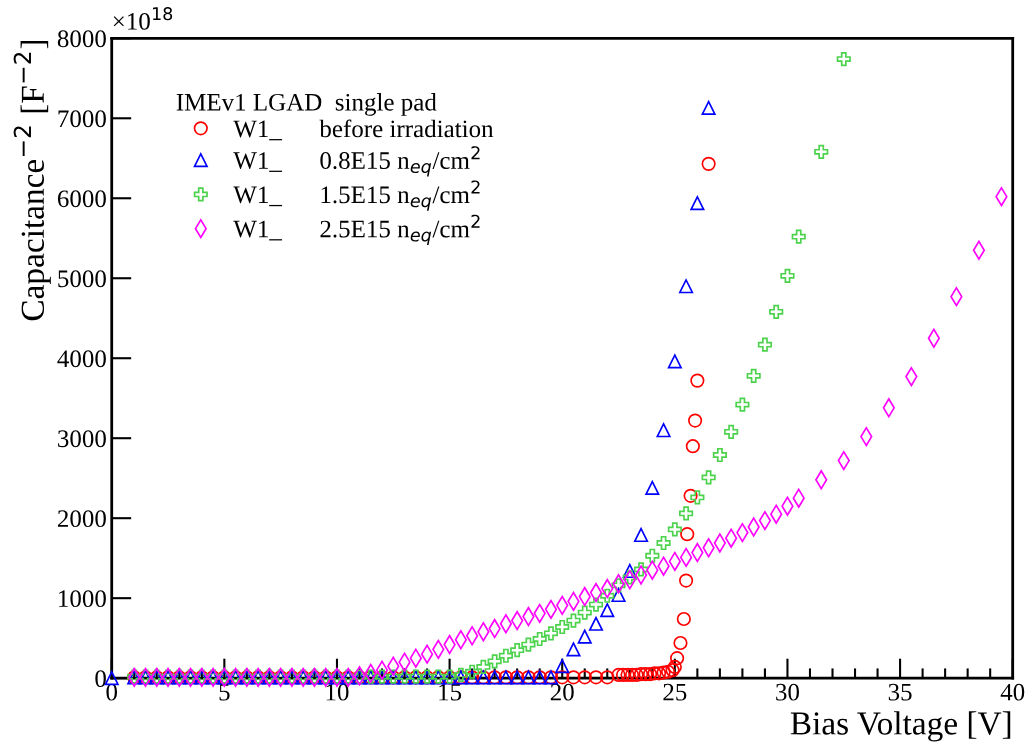 This screenshot has width=1025, height=751. I want to click on x-tick-label: 25, so click(675, 692).